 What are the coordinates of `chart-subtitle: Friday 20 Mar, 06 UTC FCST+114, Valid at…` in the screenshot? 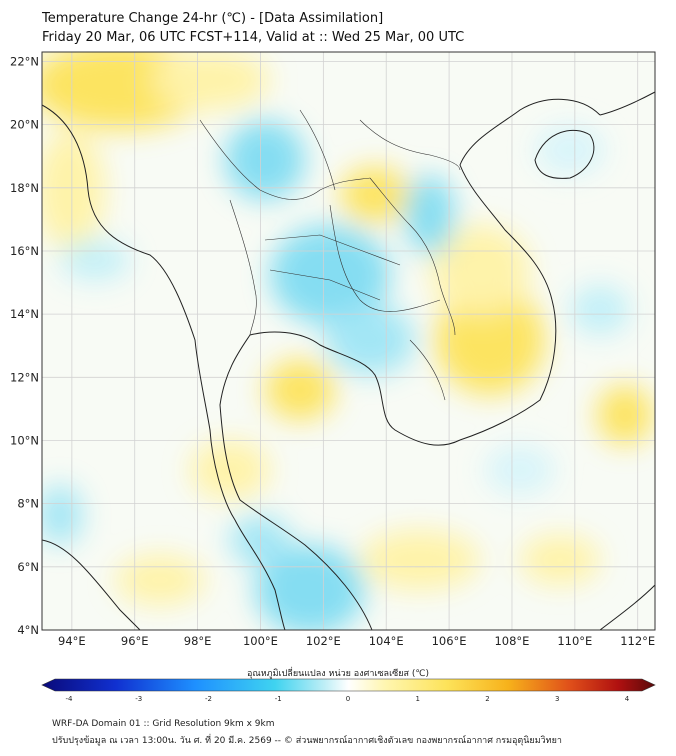 It's located at (253, 37).